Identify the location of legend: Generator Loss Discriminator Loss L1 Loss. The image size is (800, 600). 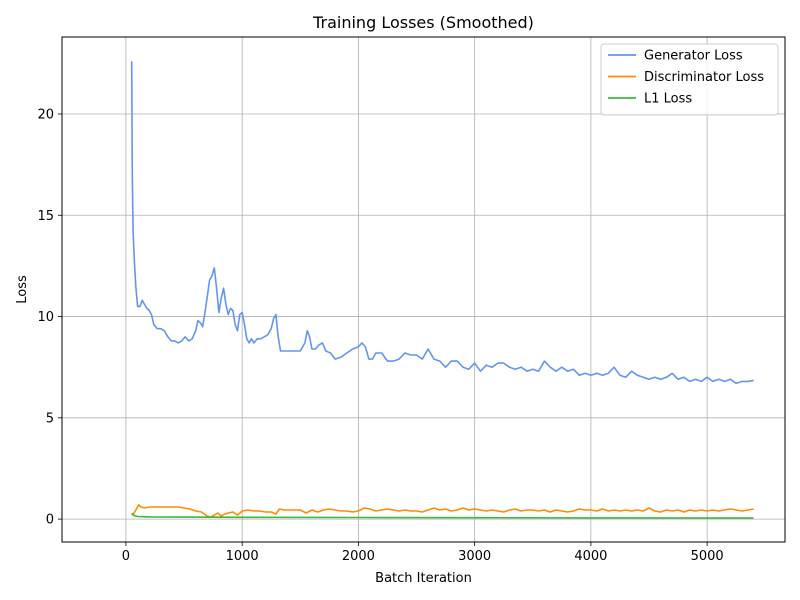
(689, 79).